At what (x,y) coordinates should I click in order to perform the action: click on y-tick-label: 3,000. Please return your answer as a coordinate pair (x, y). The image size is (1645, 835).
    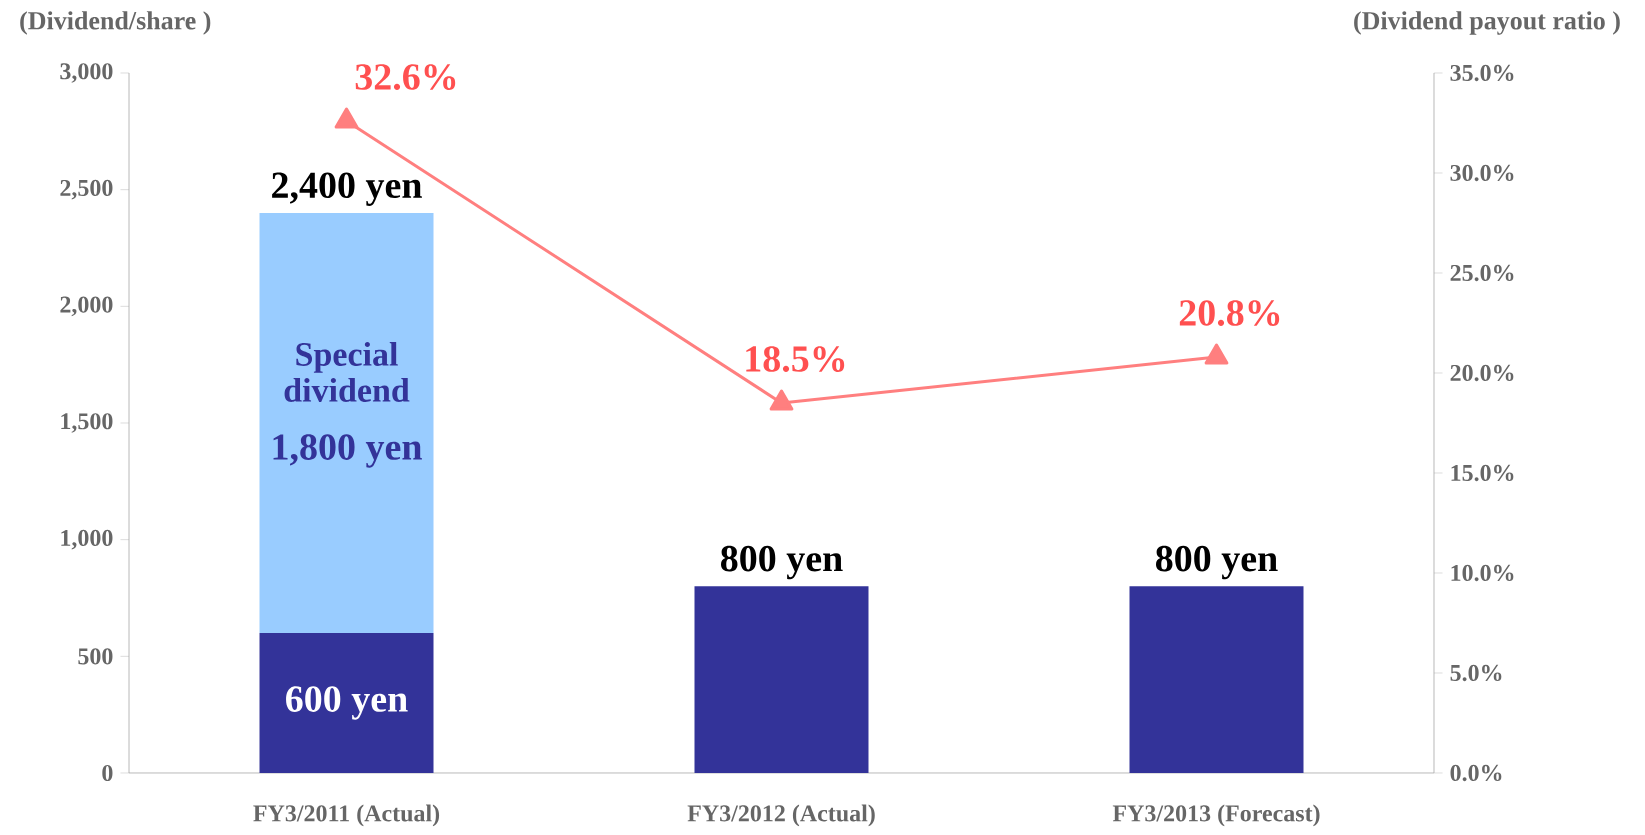
    Looking at the image, I should click on (86, 73).